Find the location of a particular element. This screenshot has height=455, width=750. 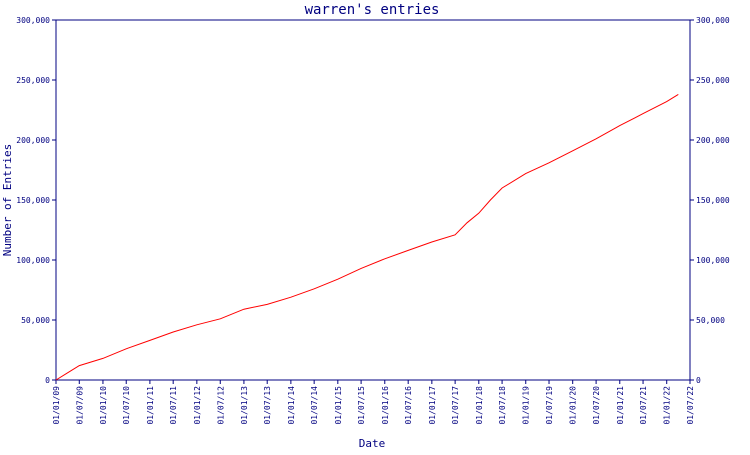

x-tick-label: 01/07/20 is located at coordinates (596, 405).